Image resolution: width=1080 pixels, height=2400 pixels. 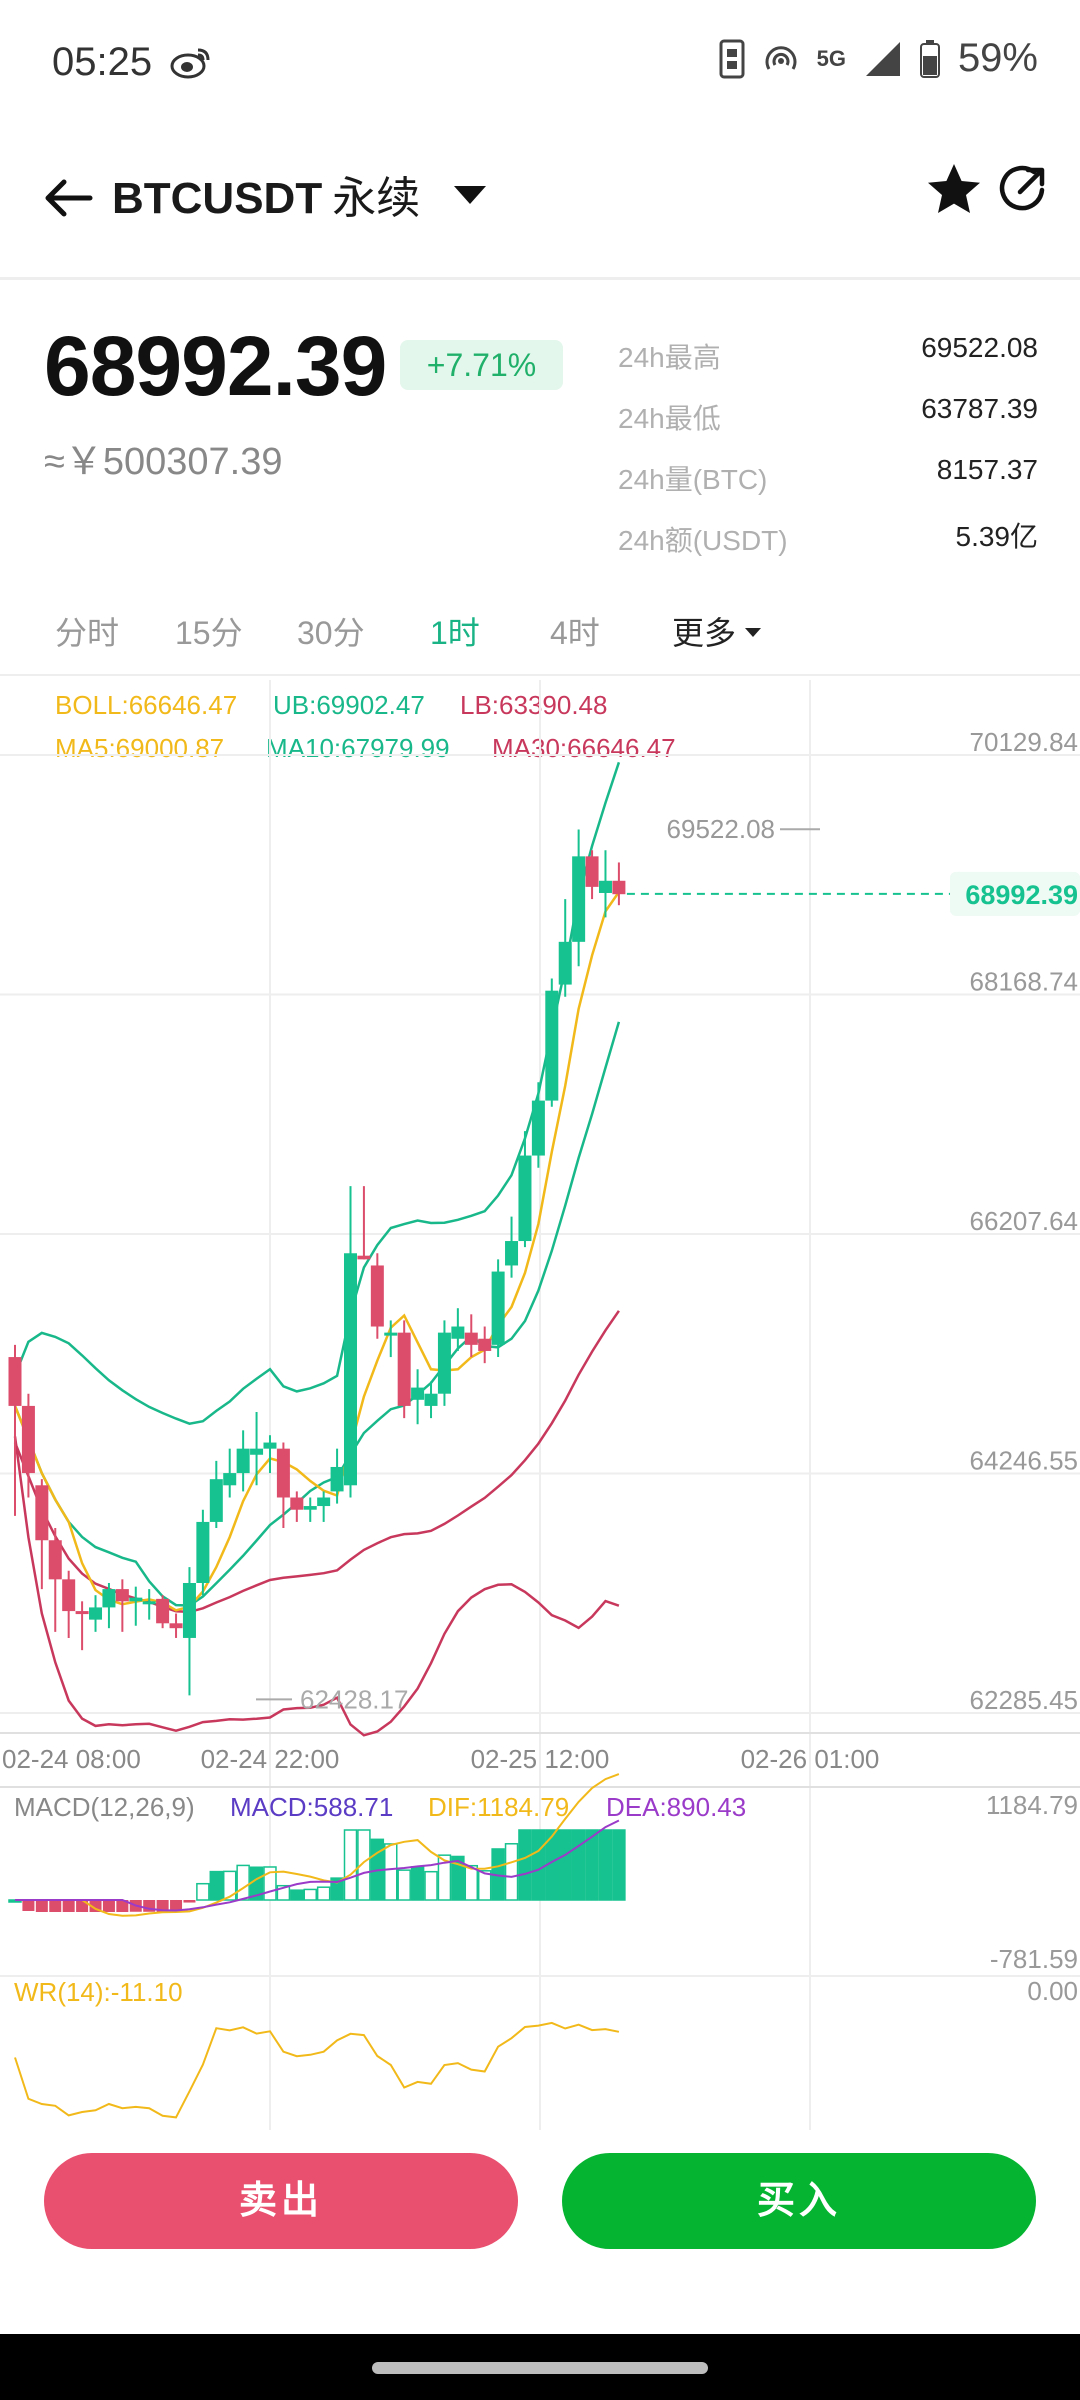 I want to click on low-marker-label: 62428.17, so click(x=354, y=1699).